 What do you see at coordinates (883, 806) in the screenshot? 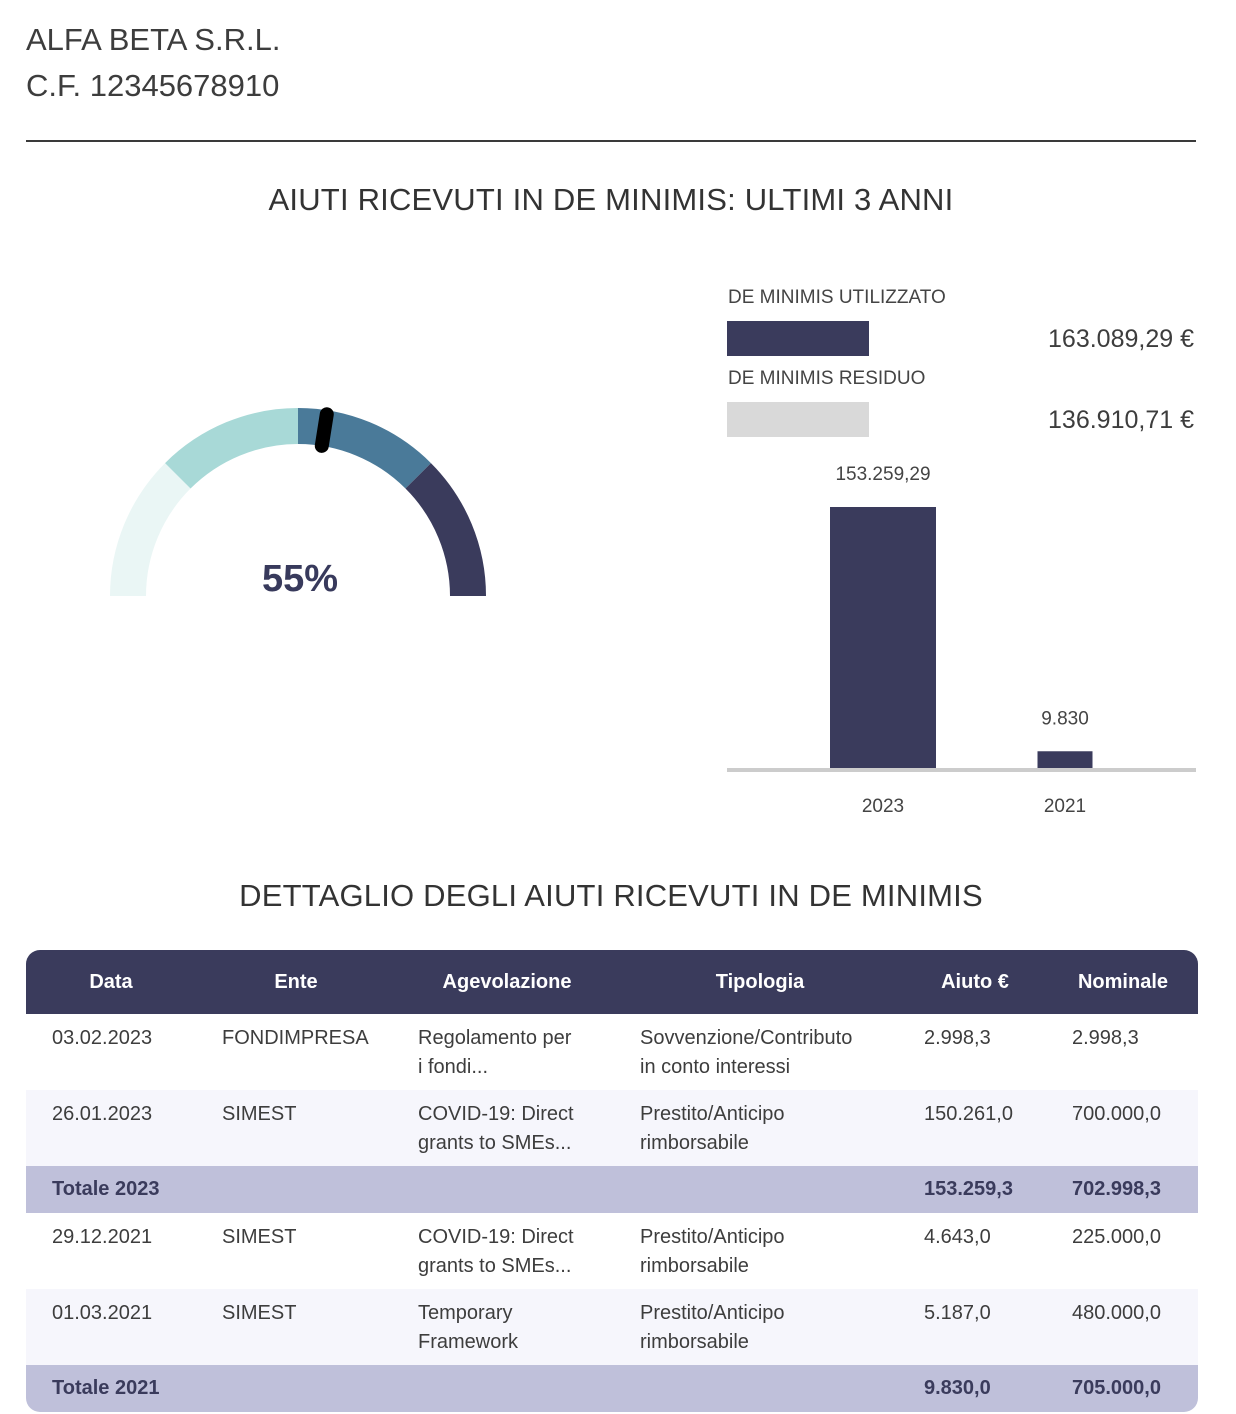
I see `x-tick-label: 2023` at bounding box center [883, 806].